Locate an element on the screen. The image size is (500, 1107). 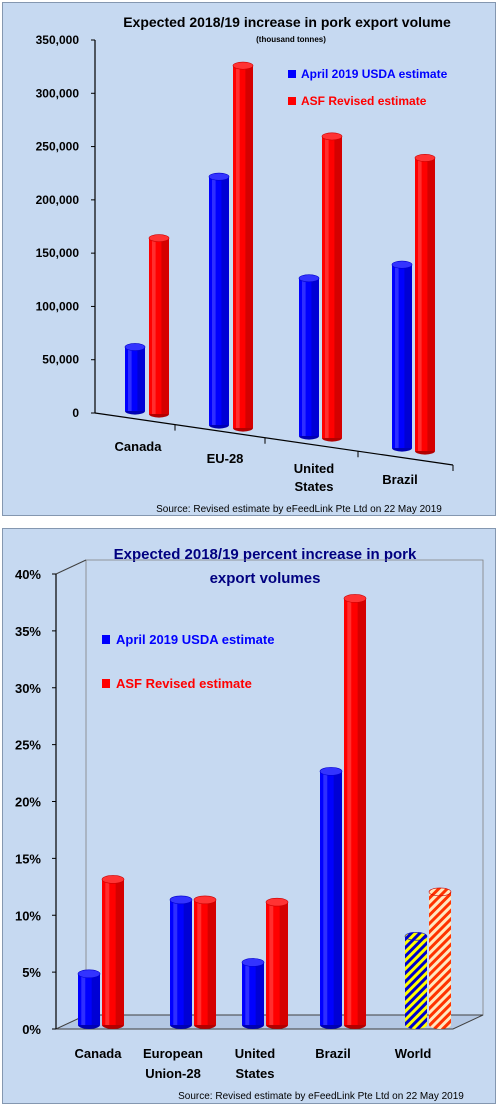
y-tick-label: 150,000 is located at coordinates (58, 253).